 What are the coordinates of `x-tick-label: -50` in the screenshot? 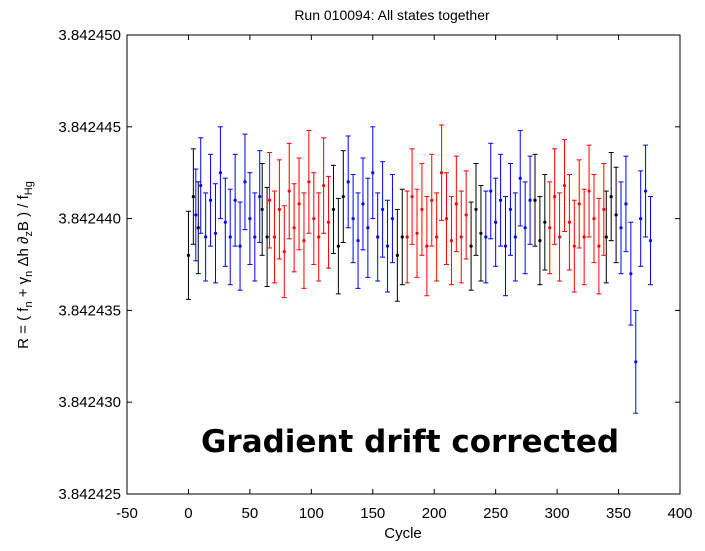 It's located at (127, 513).